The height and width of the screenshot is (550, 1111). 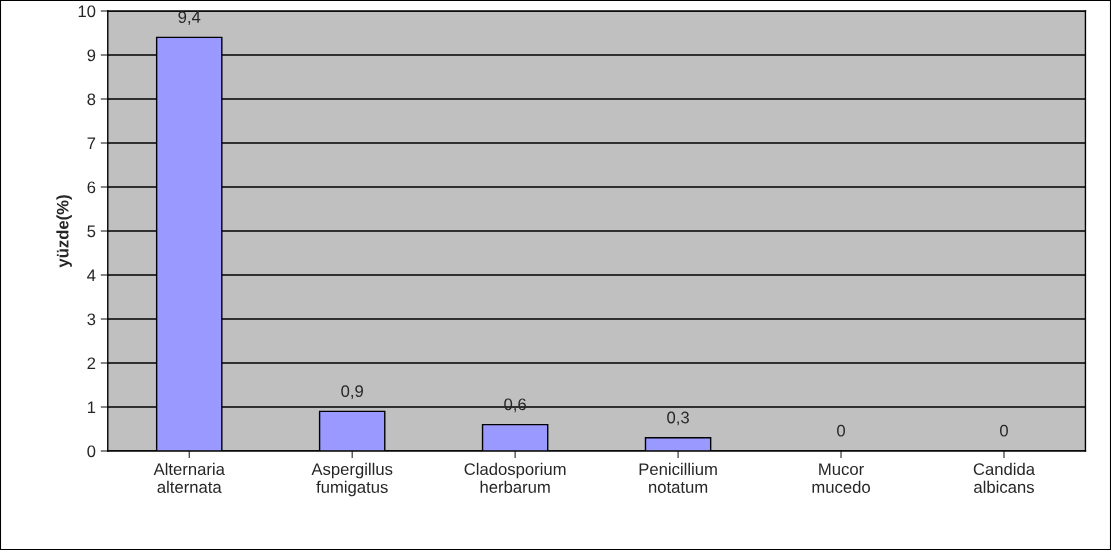 I want to click on data-label: 0,3, so click(x=678, y=418).